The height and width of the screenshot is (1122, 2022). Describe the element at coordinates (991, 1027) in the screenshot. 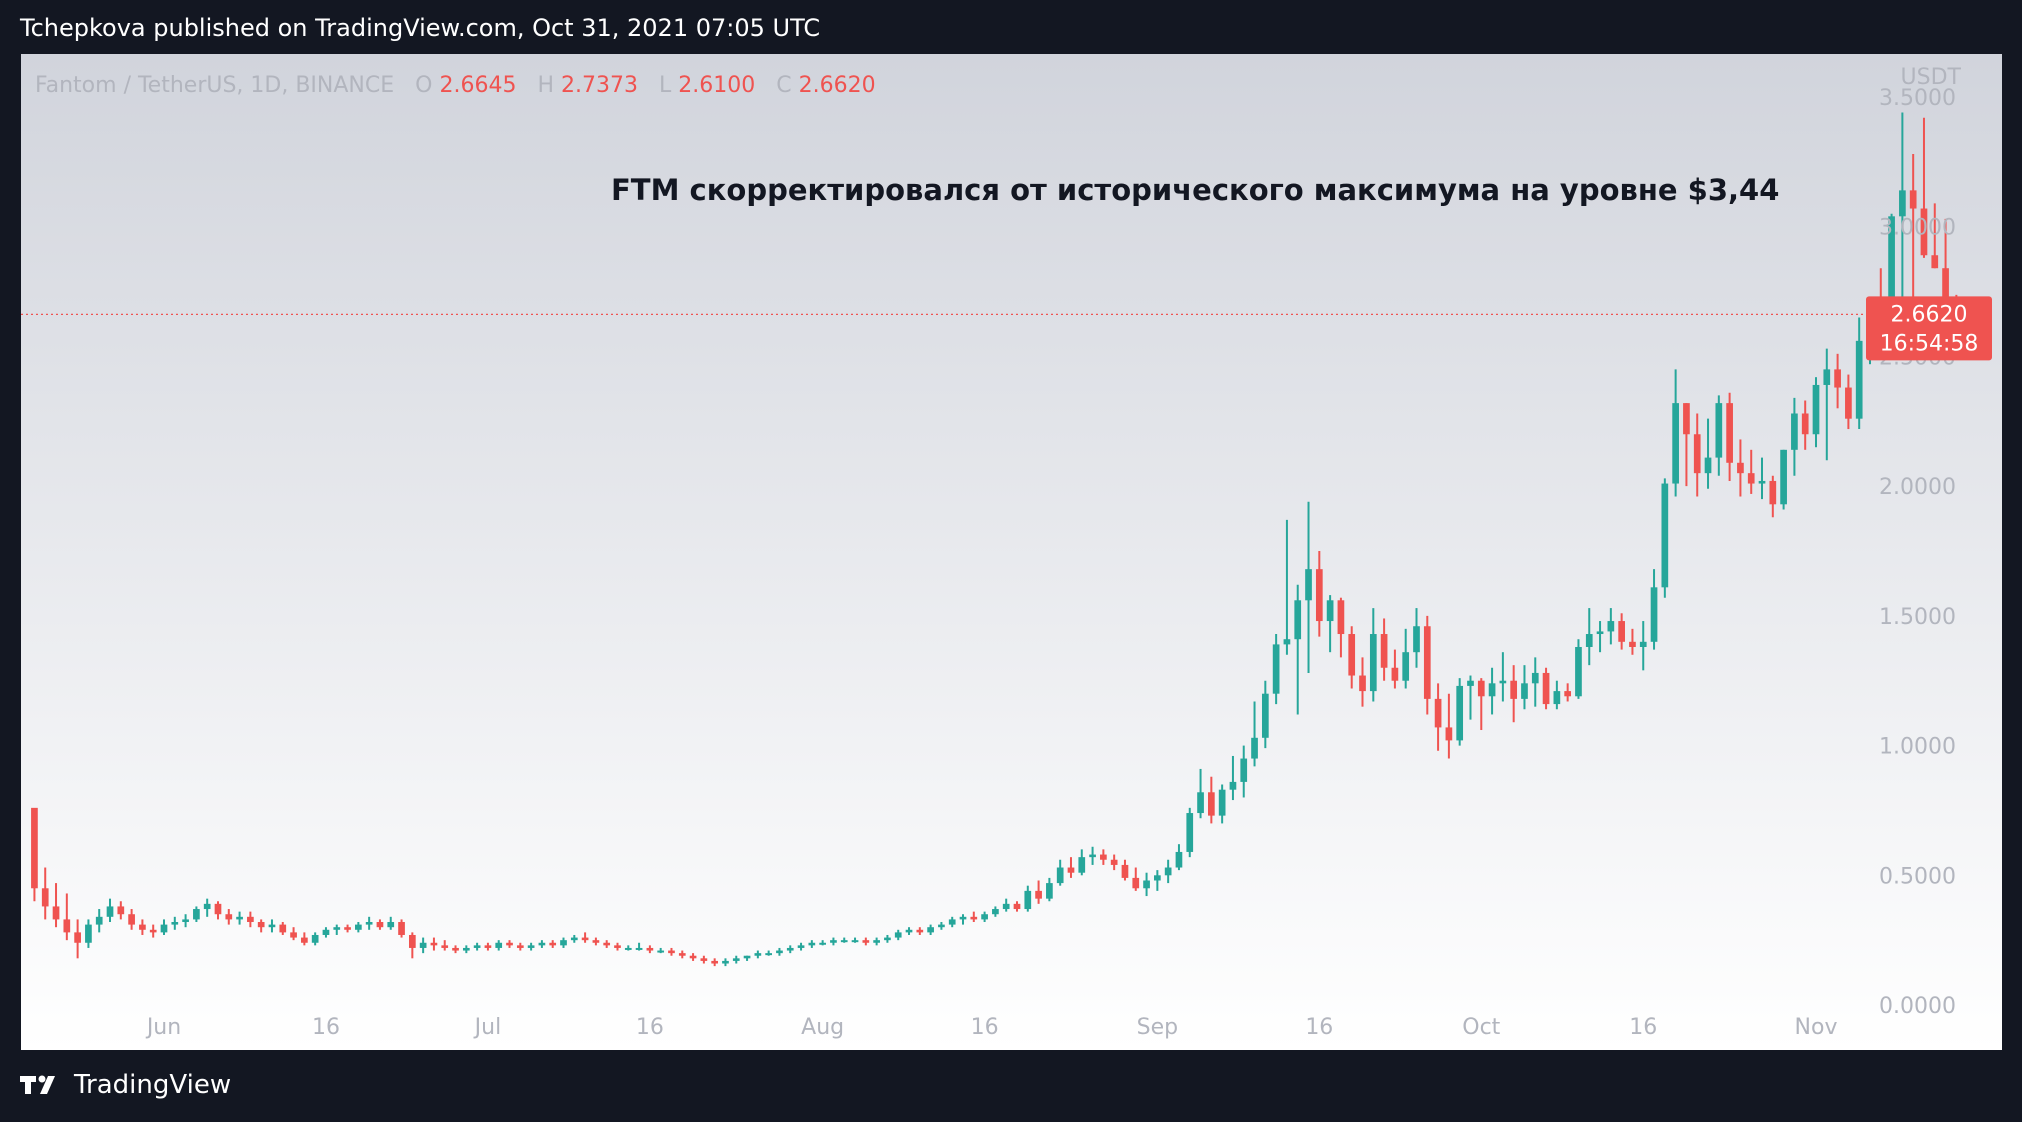

I see `x-axis: Jun 16 Jul 16 Aug 16 Sep 16 Oct 16 Nov` at that location.